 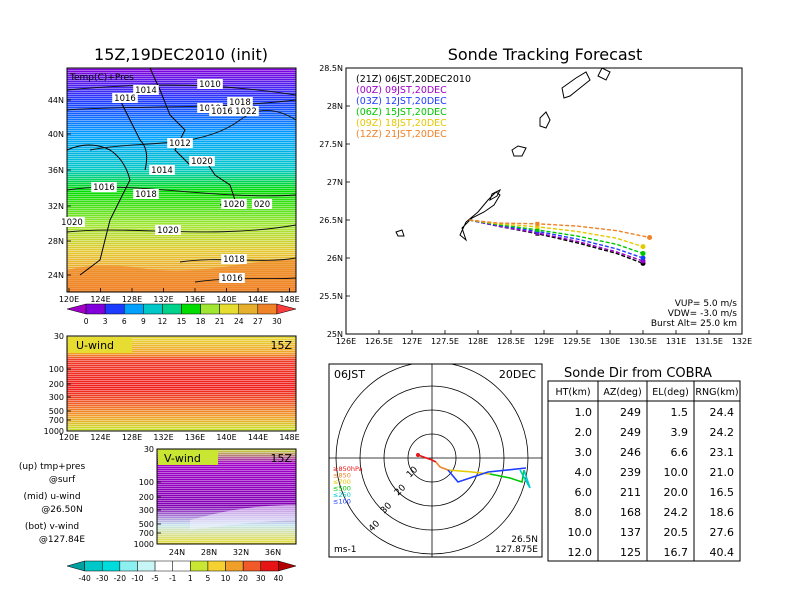 I want to click on v-wind-x-tick-label: 32N, so click(x=241, y=552).